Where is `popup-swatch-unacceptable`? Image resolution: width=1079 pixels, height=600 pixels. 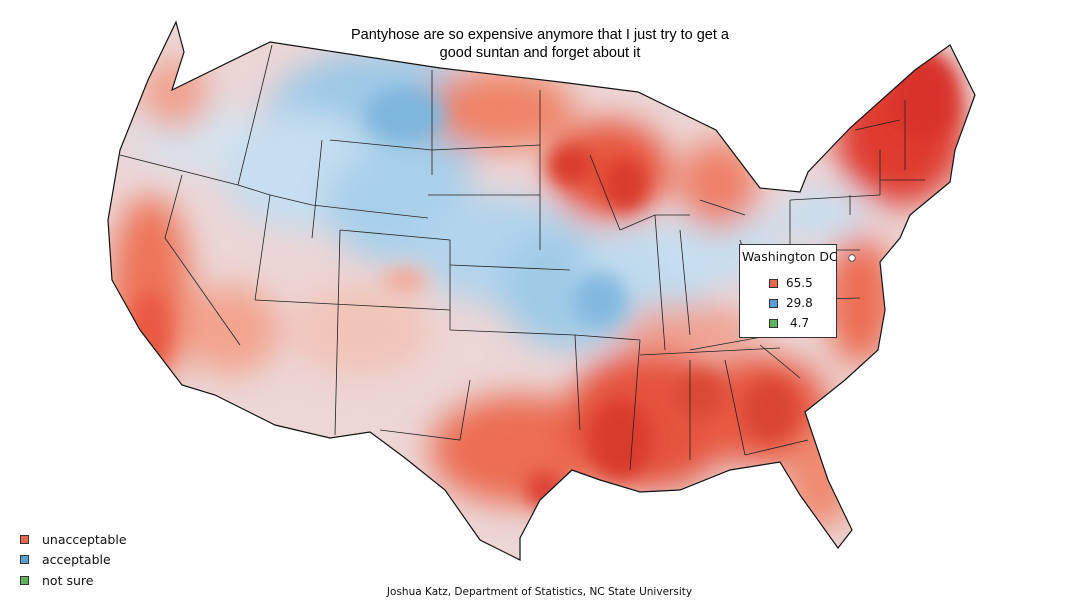 popup-swatch-unacceptable is located at coordinates (773, 283).